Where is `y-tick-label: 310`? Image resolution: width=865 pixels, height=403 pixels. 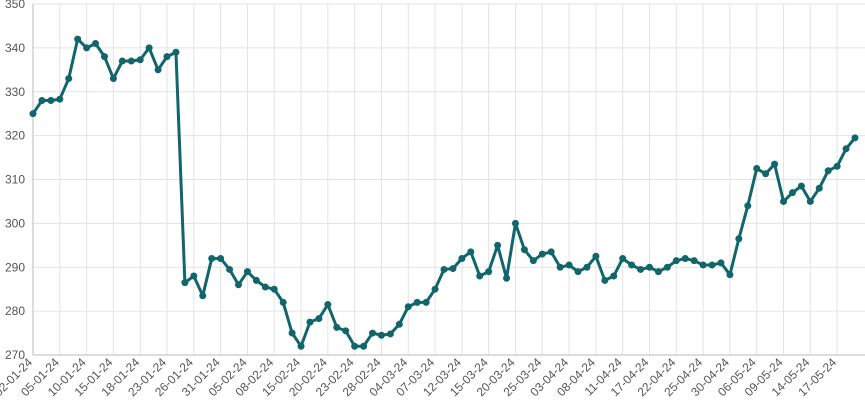 y-tick-label: 310 is located at coordinates (15, 180).